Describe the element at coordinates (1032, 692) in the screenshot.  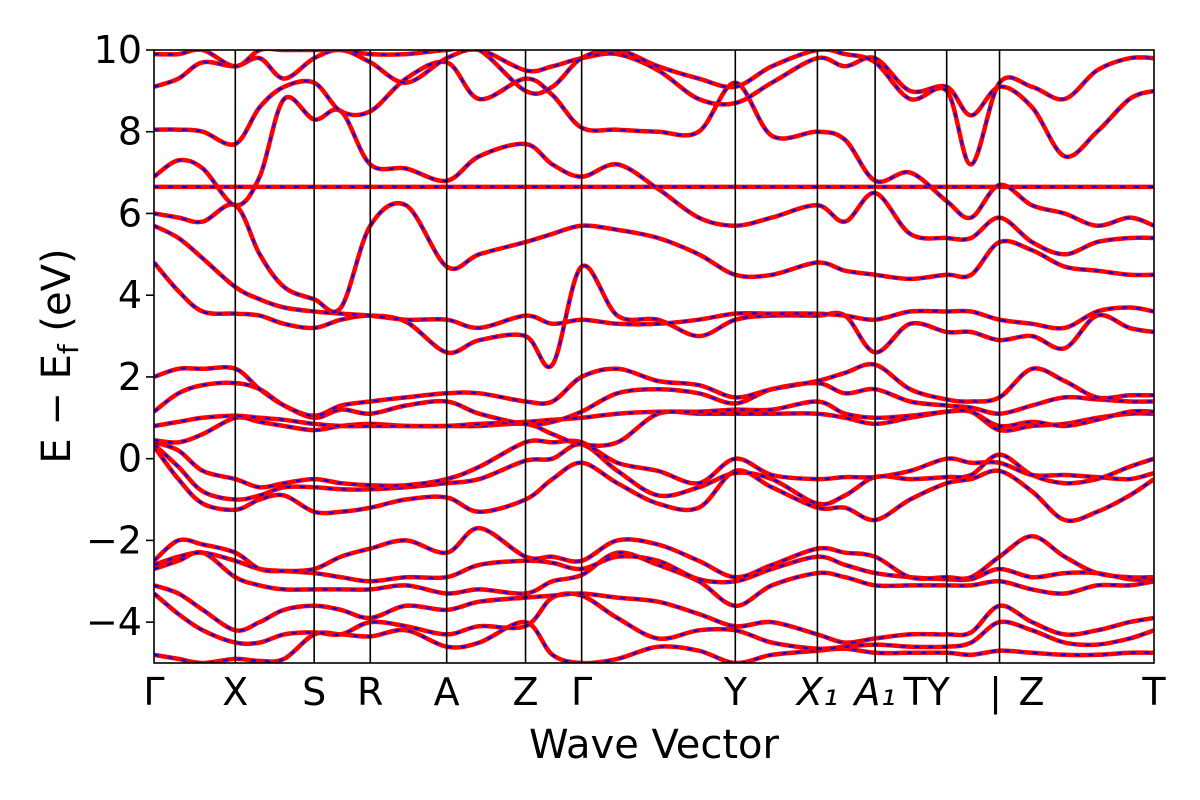
I see `x-tick-label-13: Z` at that location.